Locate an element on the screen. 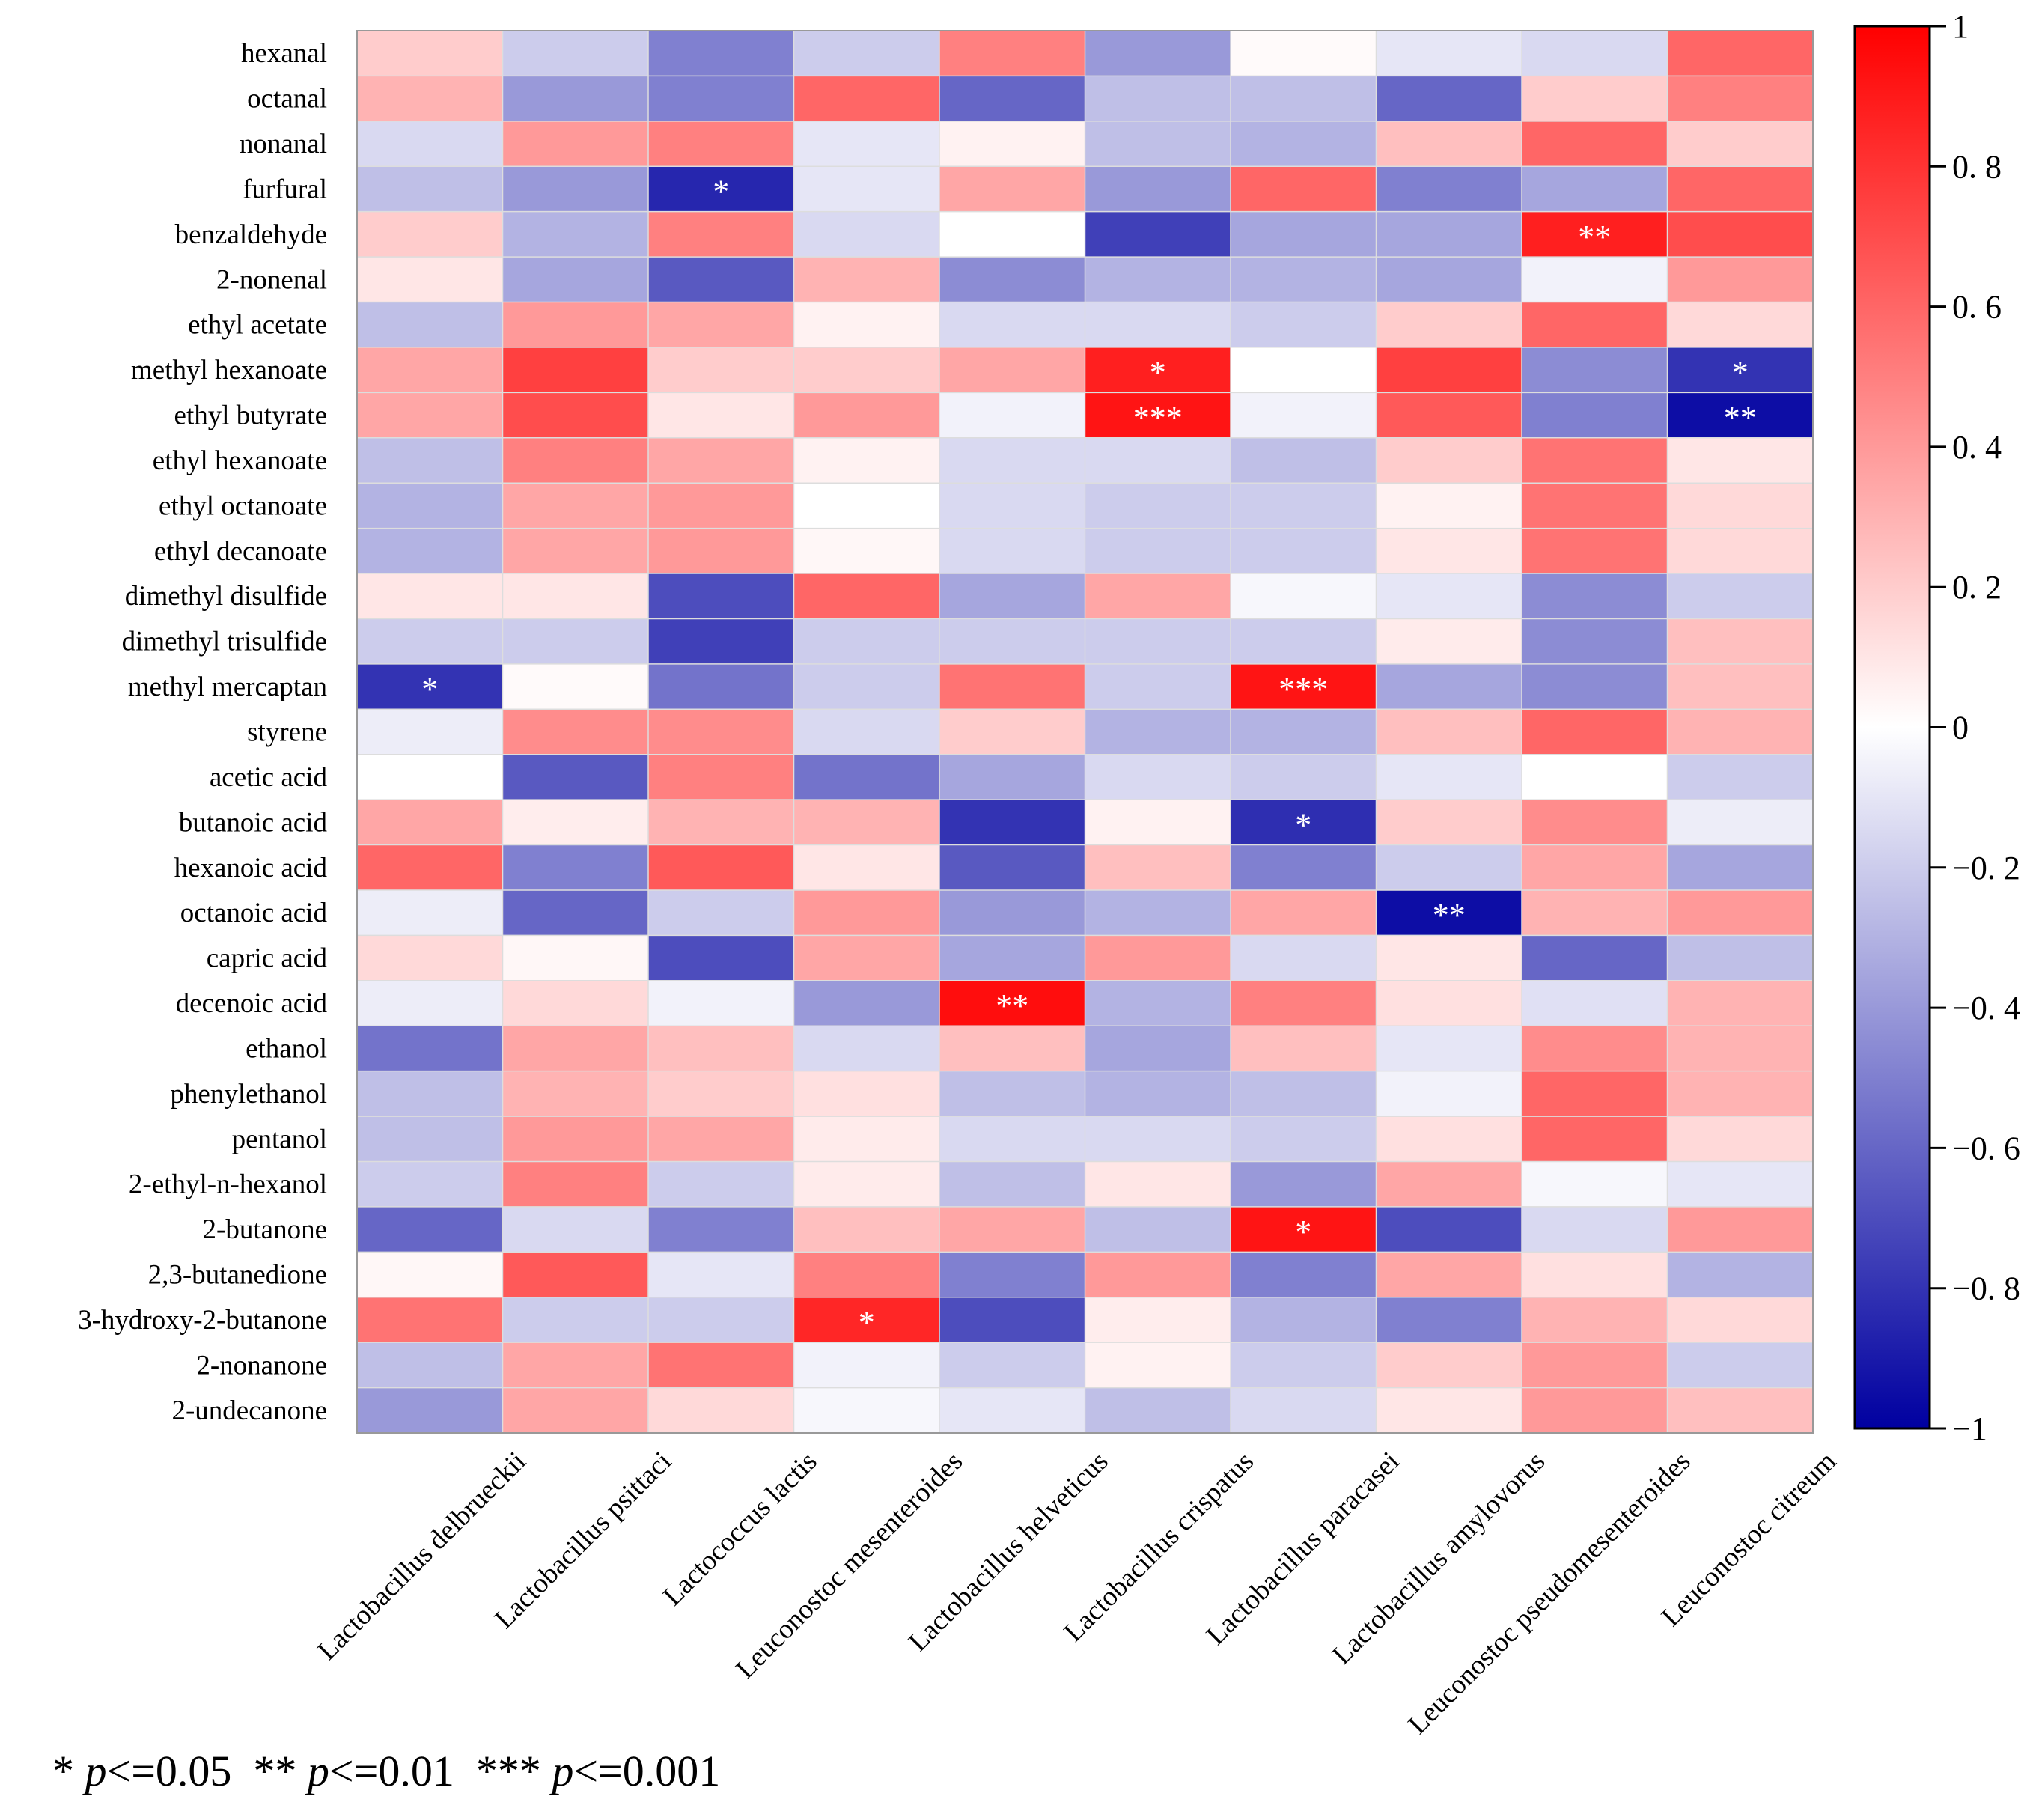  row-label: styrene is located at coordinates (287, 732).